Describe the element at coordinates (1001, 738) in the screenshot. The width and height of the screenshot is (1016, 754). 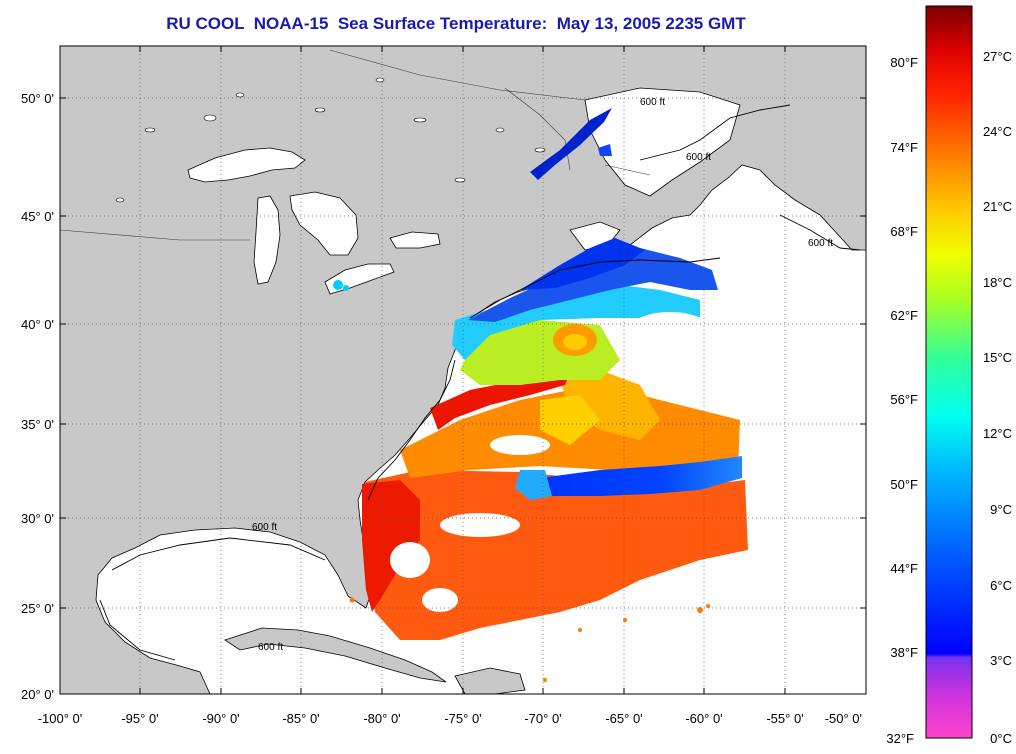
I see `c-label-0: 0°C` at that location.